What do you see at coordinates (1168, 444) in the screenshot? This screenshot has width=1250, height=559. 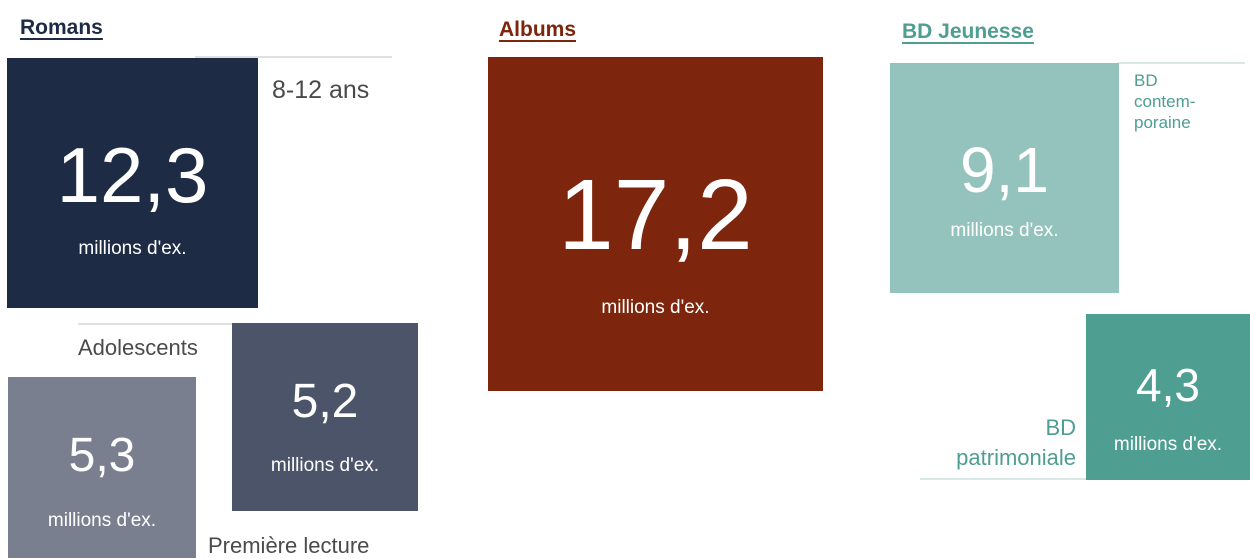 I see `unit-bd-patrimoniale: millions d'ex.` at bounding box center [1168, 444].